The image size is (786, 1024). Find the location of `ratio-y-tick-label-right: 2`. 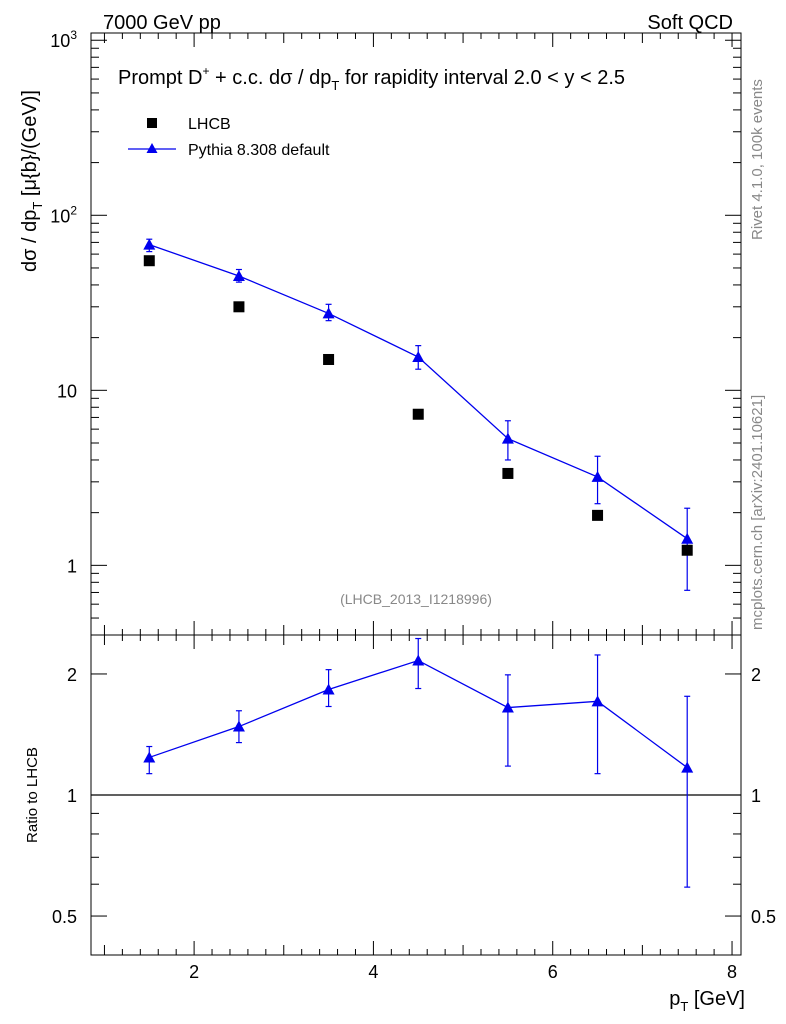

ratio-y-tick-label-right: 2 is located at coordinates (756, 675).